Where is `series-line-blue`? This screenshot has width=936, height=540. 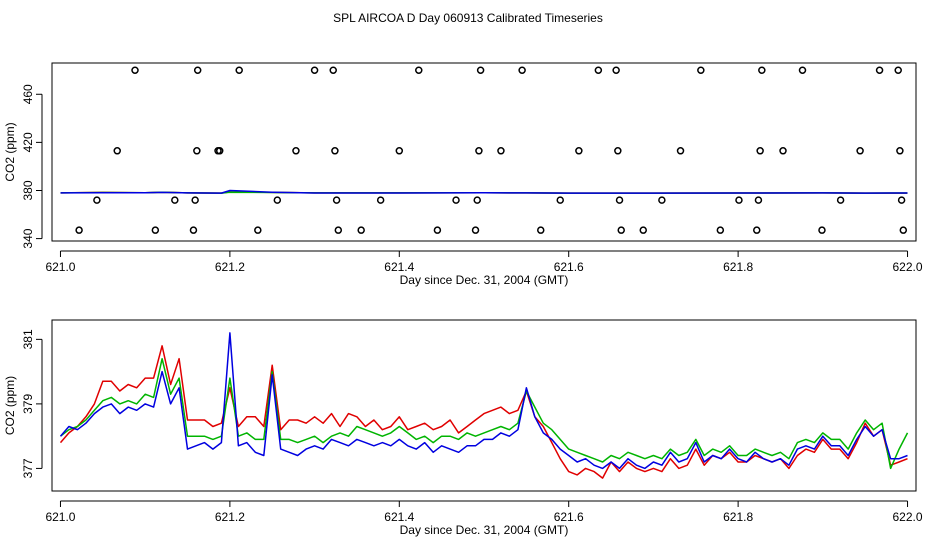
series-line-blue is located at coordinates (484, 191).